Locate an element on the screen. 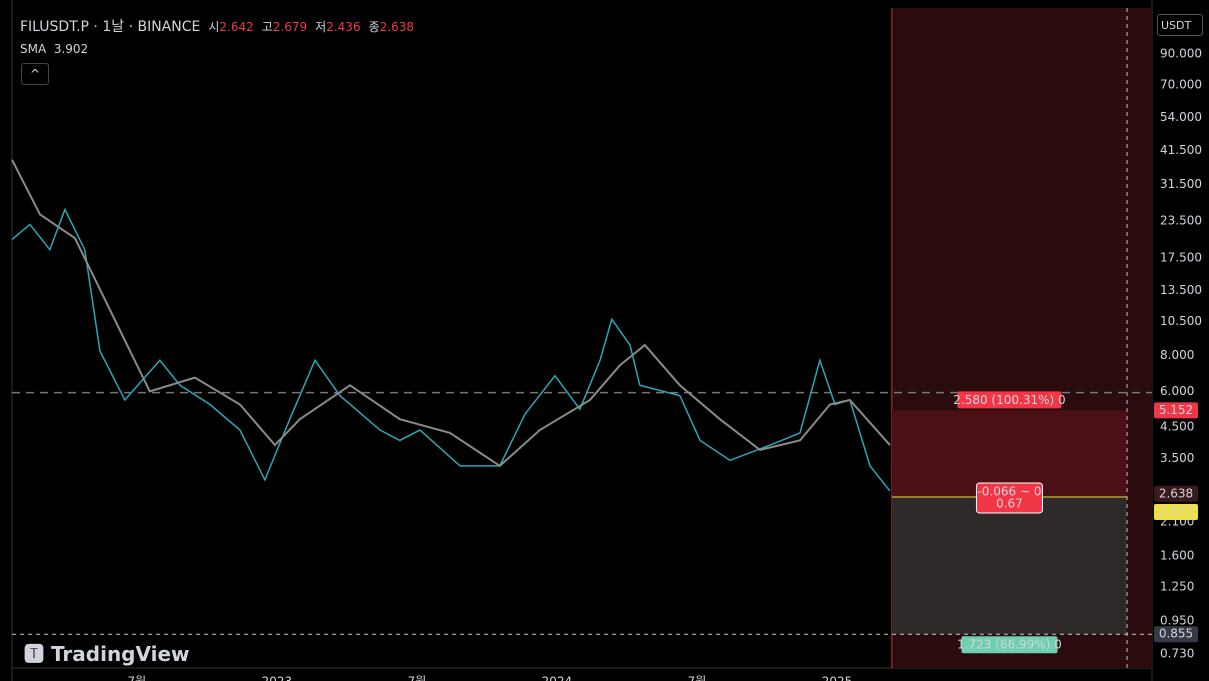 Image resolution: width=1209 pixels, height=681 pixels. entry-label: -0.066 ~ 0 is located at coordinates (1009, 491).